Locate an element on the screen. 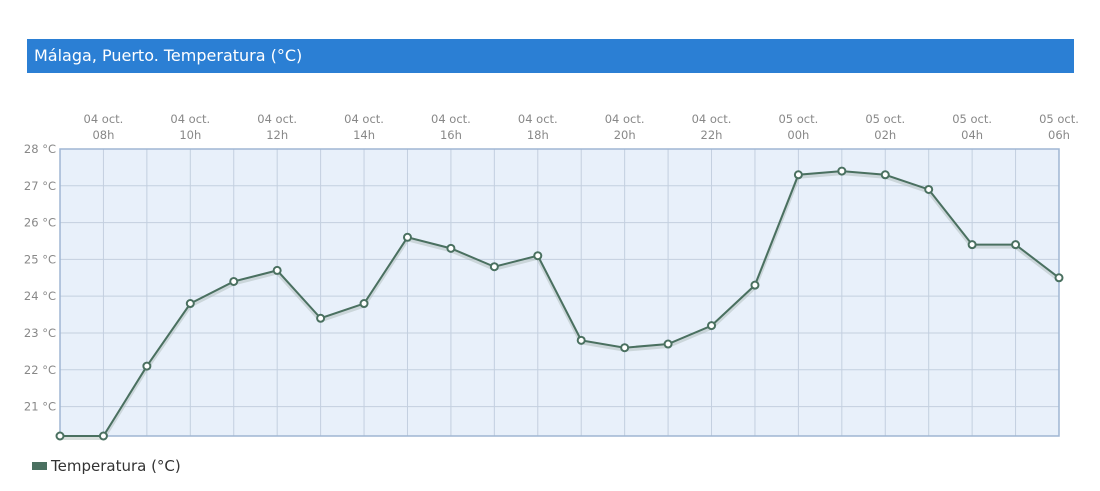  y-tick-label: 21 °C is located at coordinates (40, 407).